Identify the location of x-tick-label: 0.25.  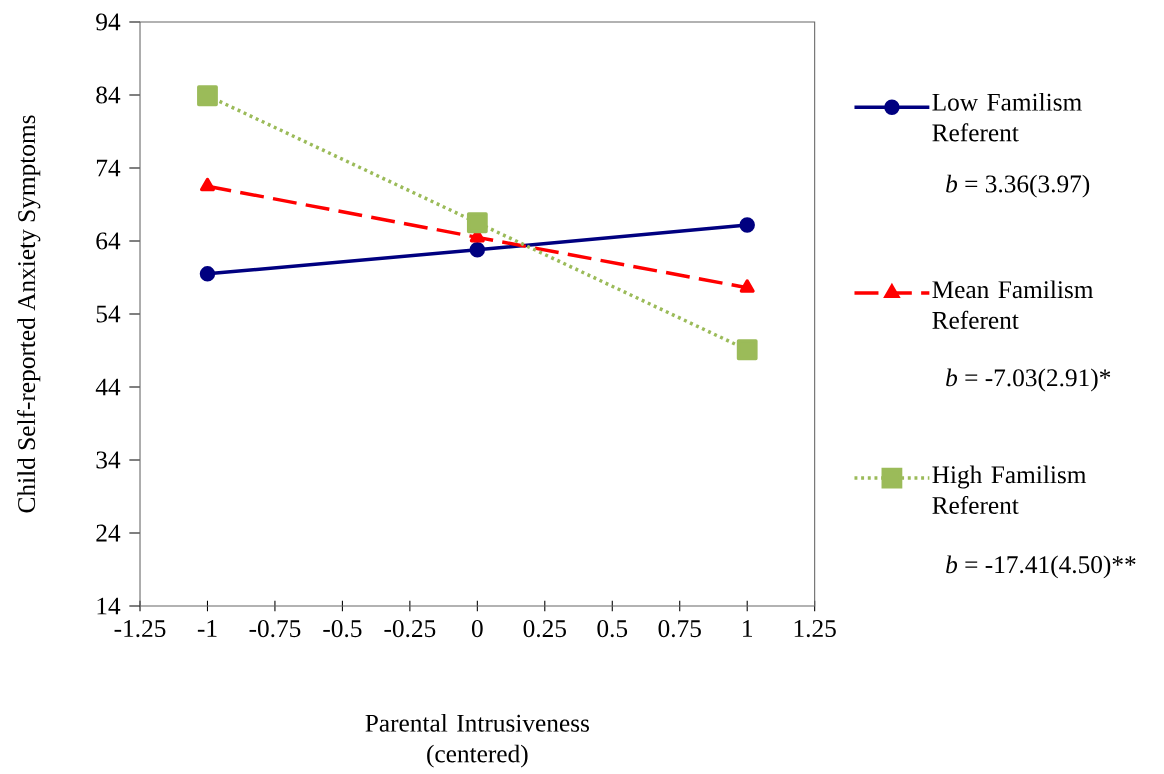
(544, 629).